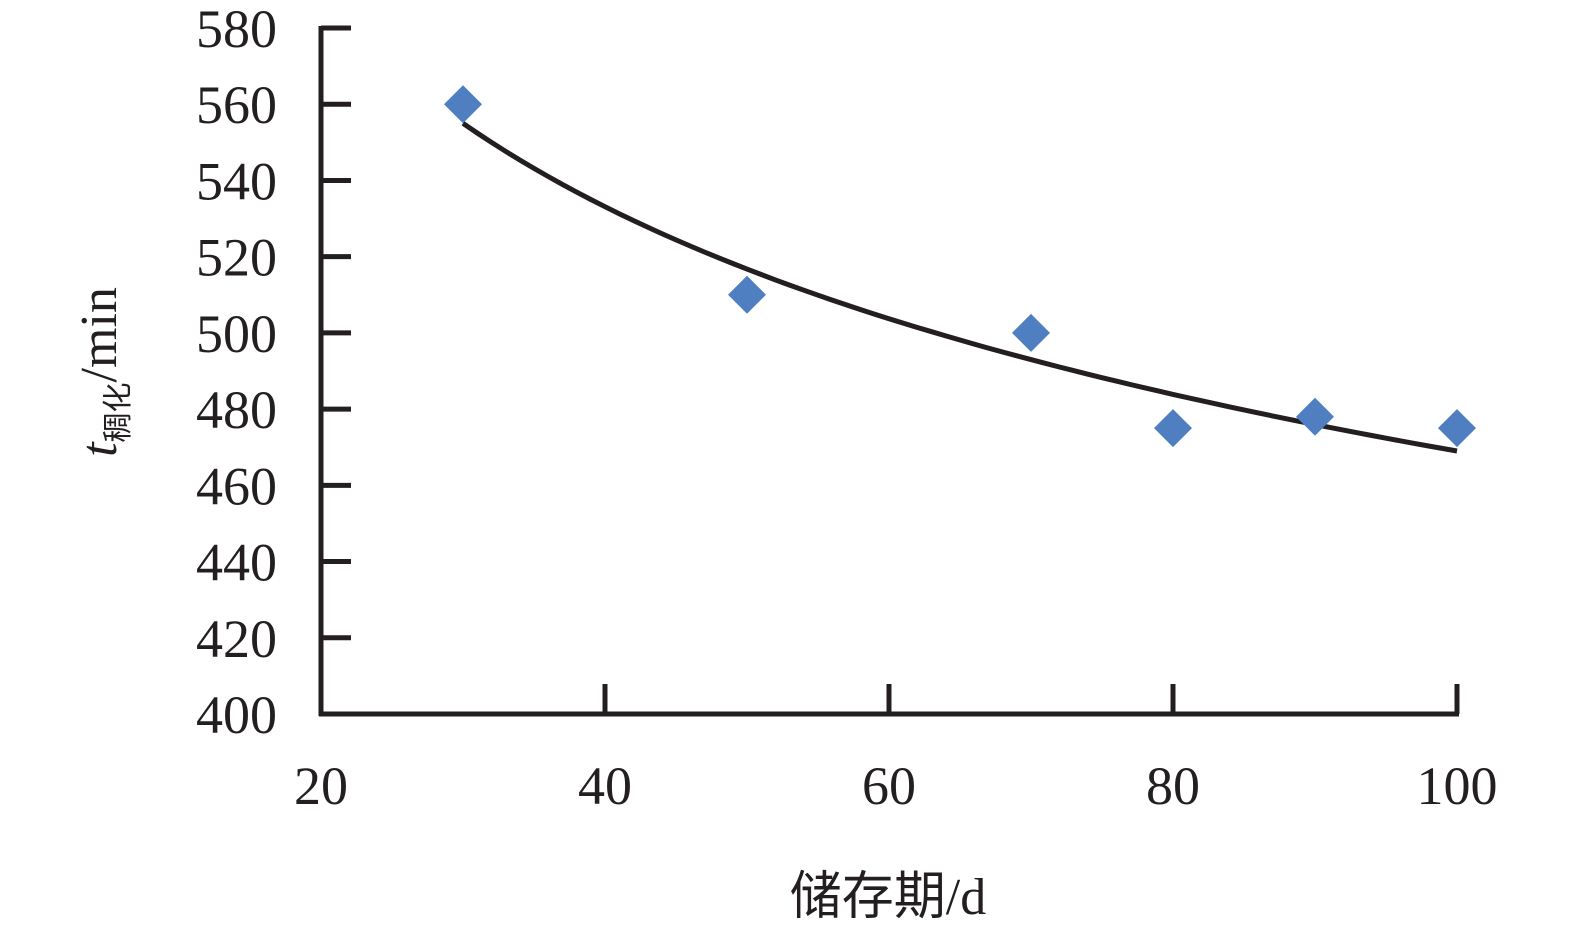 The width and height of the screenshot is (1575, 936). What do you see at coordinates (889, 786) in the screenshot?
I see `x-tick-label: 60` at bounding box center [889, 786].